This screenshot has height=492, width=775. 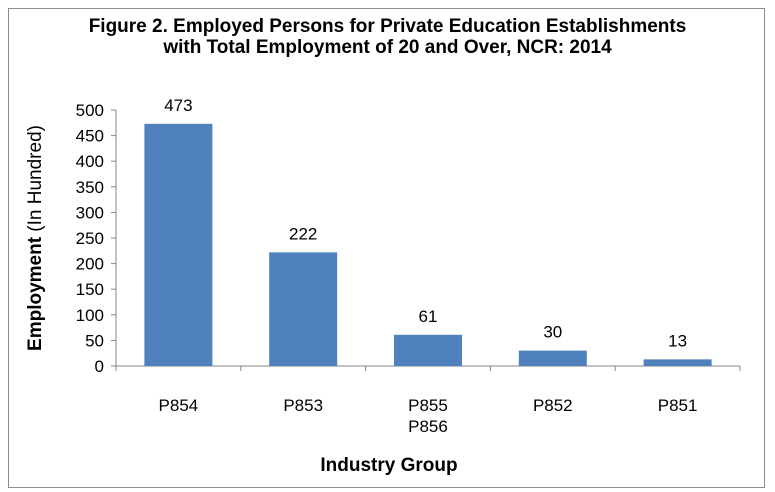 I want to click on x-tick-label: P856, so click(x=428, y=426).